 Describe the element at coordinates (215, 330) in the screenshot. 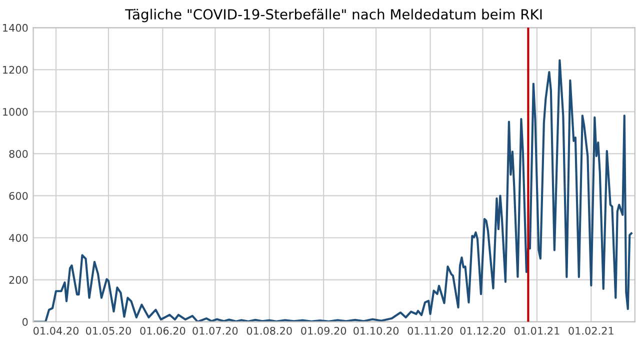

I see `x-tick-label: 01.07.20` at that location.